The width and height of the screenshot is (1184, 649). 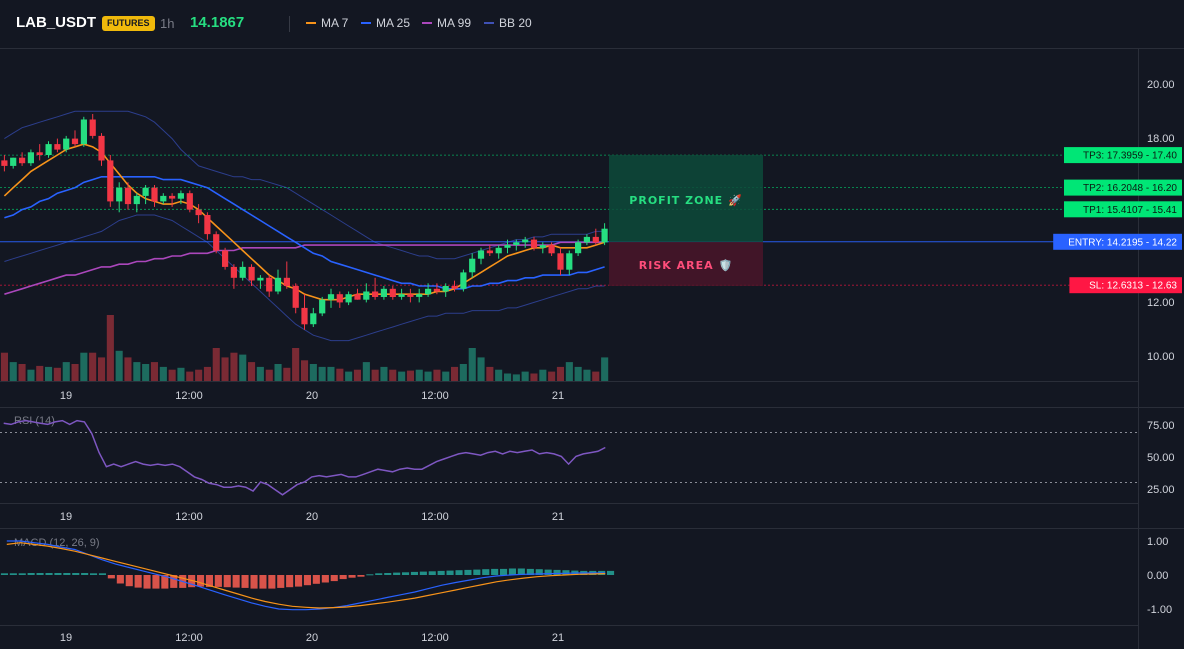 I want to click on sl-level-tag: SL: 12.6313 - 12.63, so click(x=1125, y=285).